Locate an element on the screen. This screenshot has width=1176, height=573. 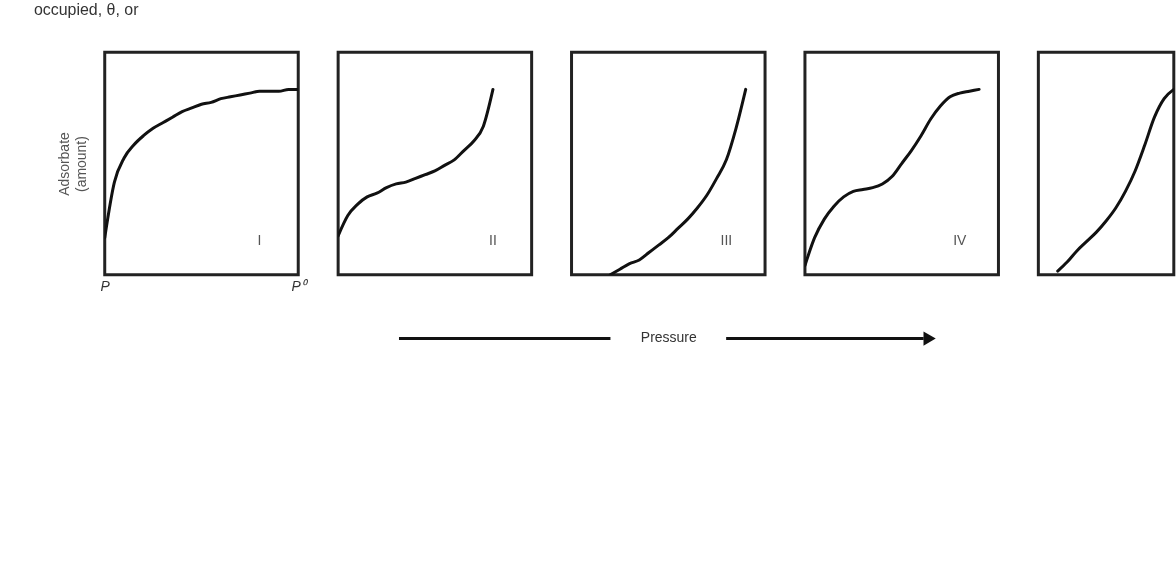
y-axis-title: Adsorbate (amount) is located at coordinates (73, 164).